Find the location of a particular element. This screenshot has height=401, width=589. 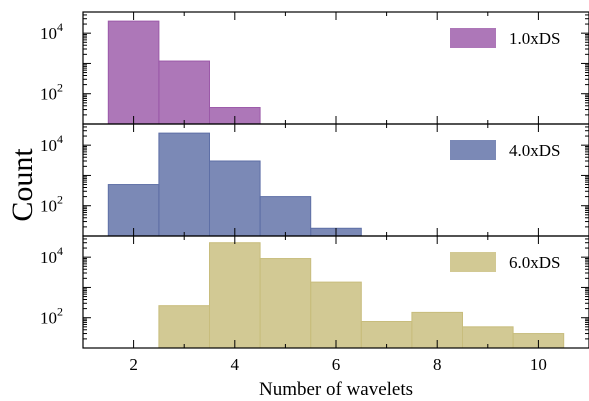

legend-label: 4.0xDS is located at coordinates (534, 150).